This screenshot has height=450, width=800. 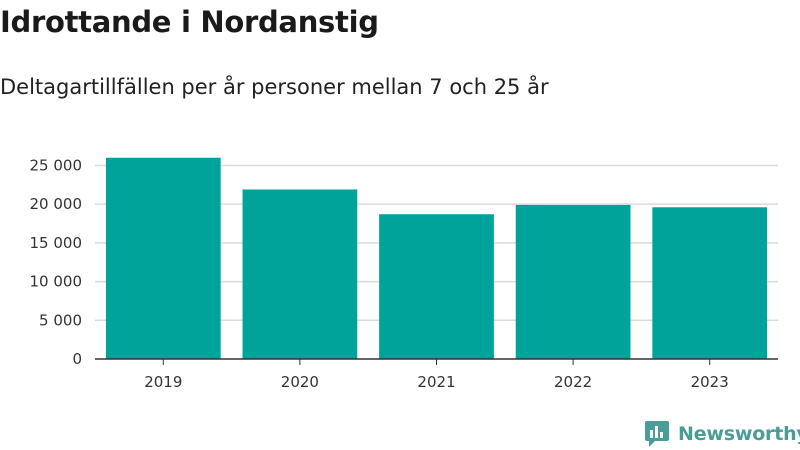 What do you see at coordinates (657, 434) in the screenshot?
I see `newsworthy-logo-icon` at bounding box center [657, 434].